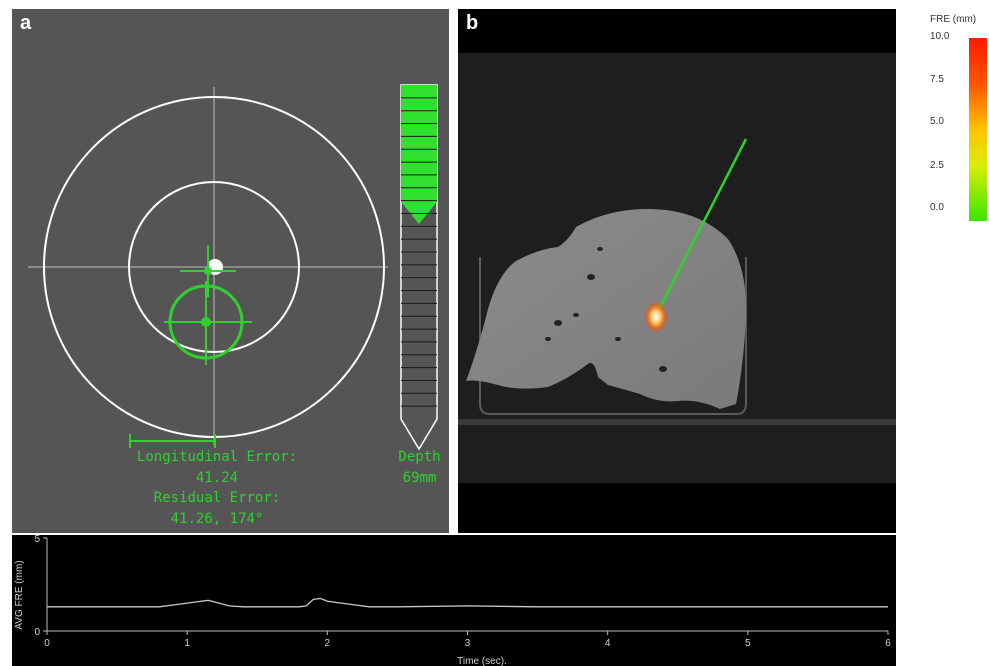 The image size is (989, 666). What do you see at coordinates (172, 441) in the screenshot?
I see `scale-bar` at bounding box center [172, 441].